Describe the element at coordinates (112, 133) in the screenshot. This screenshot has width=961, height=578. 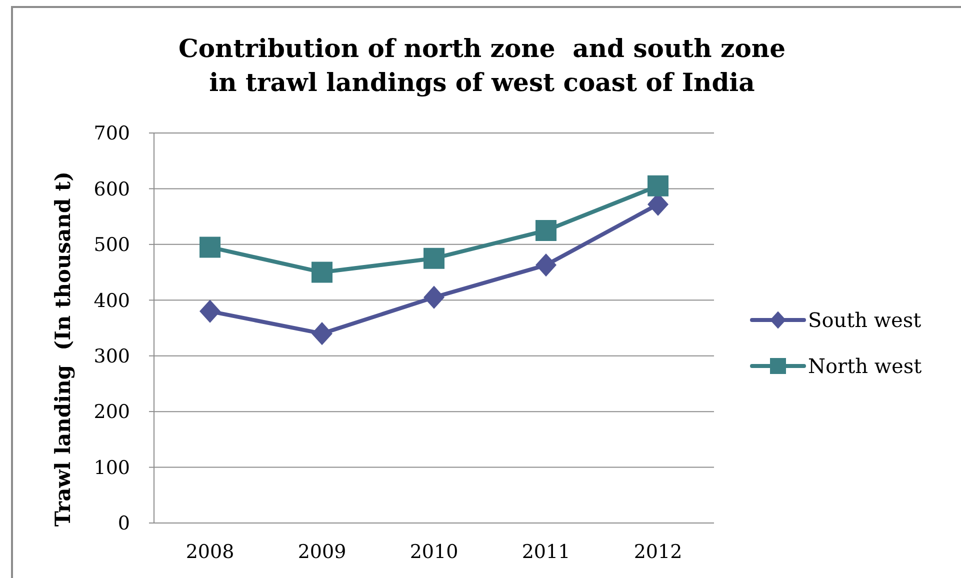
I see `y-tick-label: 700` at that location.